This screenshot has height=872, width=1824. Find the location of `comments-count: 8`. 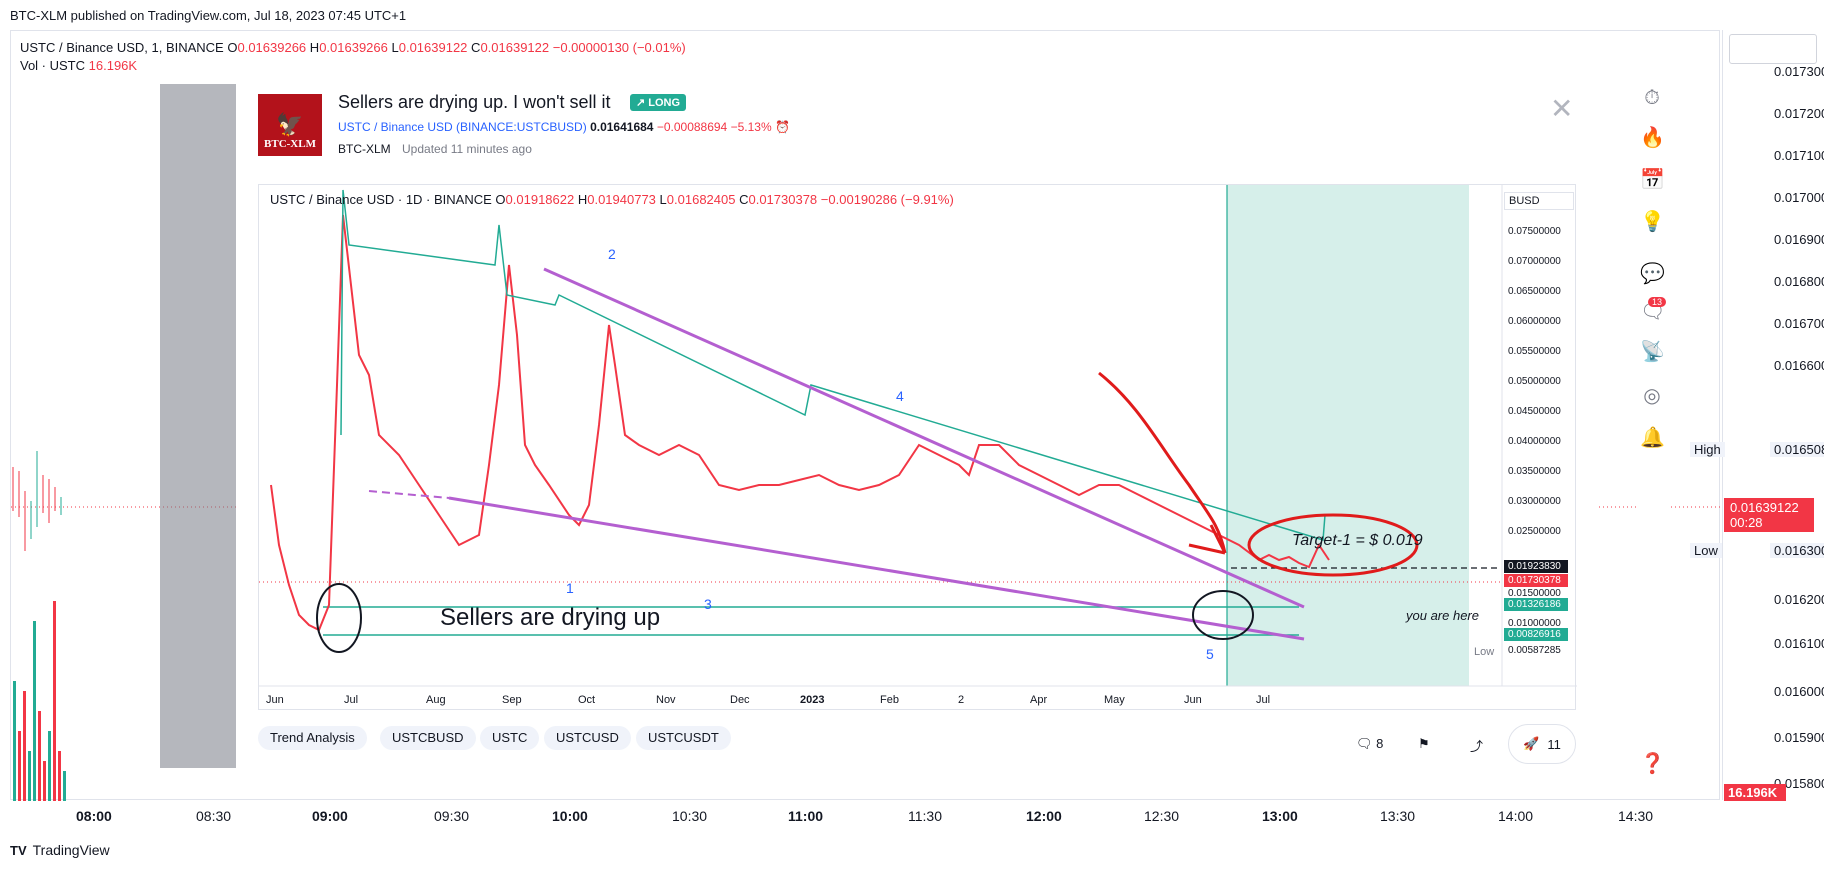

comments-count: 8 is located at coordinates (1380, 743).